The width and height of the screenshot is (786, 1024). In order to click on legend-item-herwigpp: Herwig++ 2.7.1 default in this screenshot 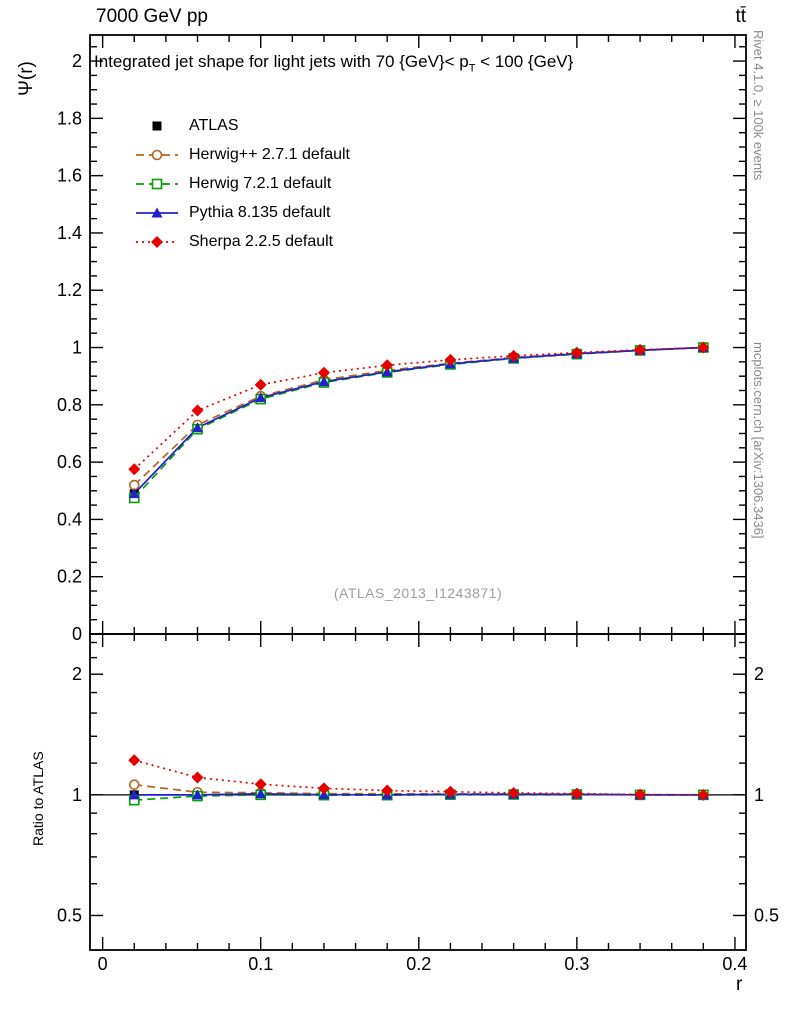, I will do `click(242, 154)`.